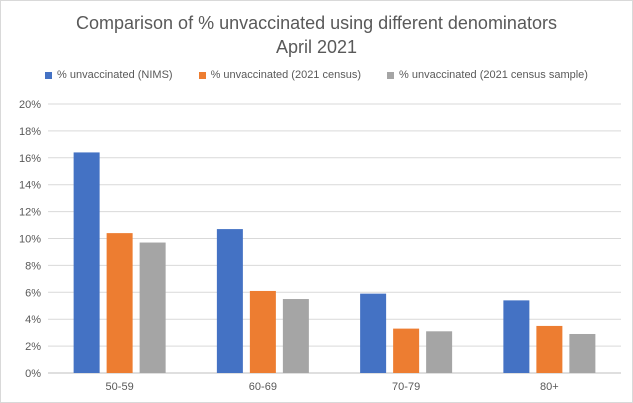 This screenshot has width=633, height=403. What do you see at coordinates (30, 213) in the screenshot?
I see `y-tick-label: 12%` at bounding box center [30, 213].